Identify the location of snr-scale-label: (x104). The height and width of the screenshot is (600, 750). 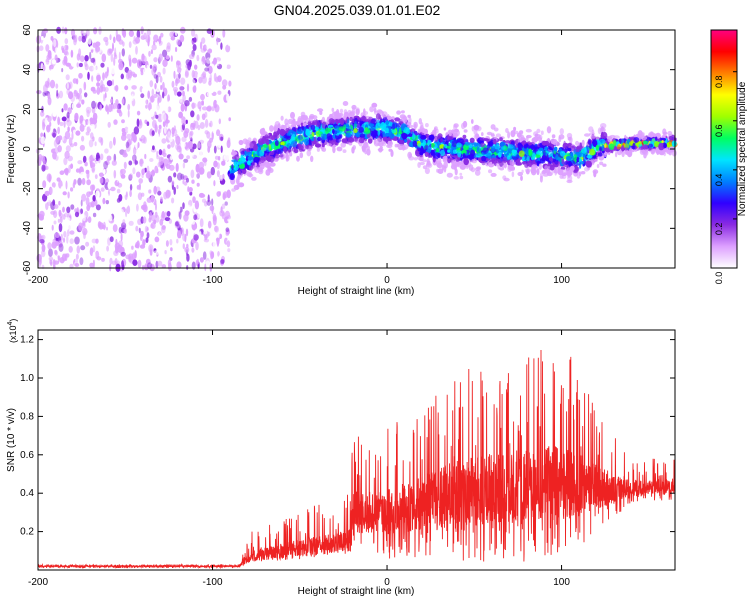
(12, 331).